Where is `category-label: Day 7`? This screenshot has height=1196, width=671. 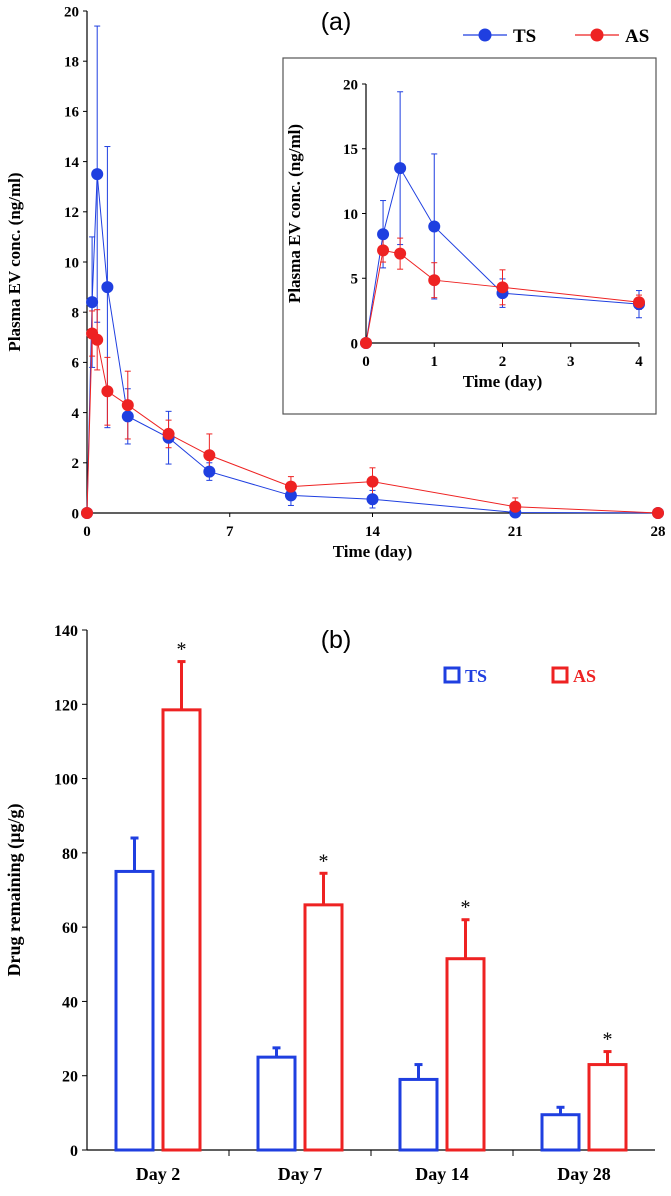 category-label: Day 7 is located at coordinates (300, 1174).